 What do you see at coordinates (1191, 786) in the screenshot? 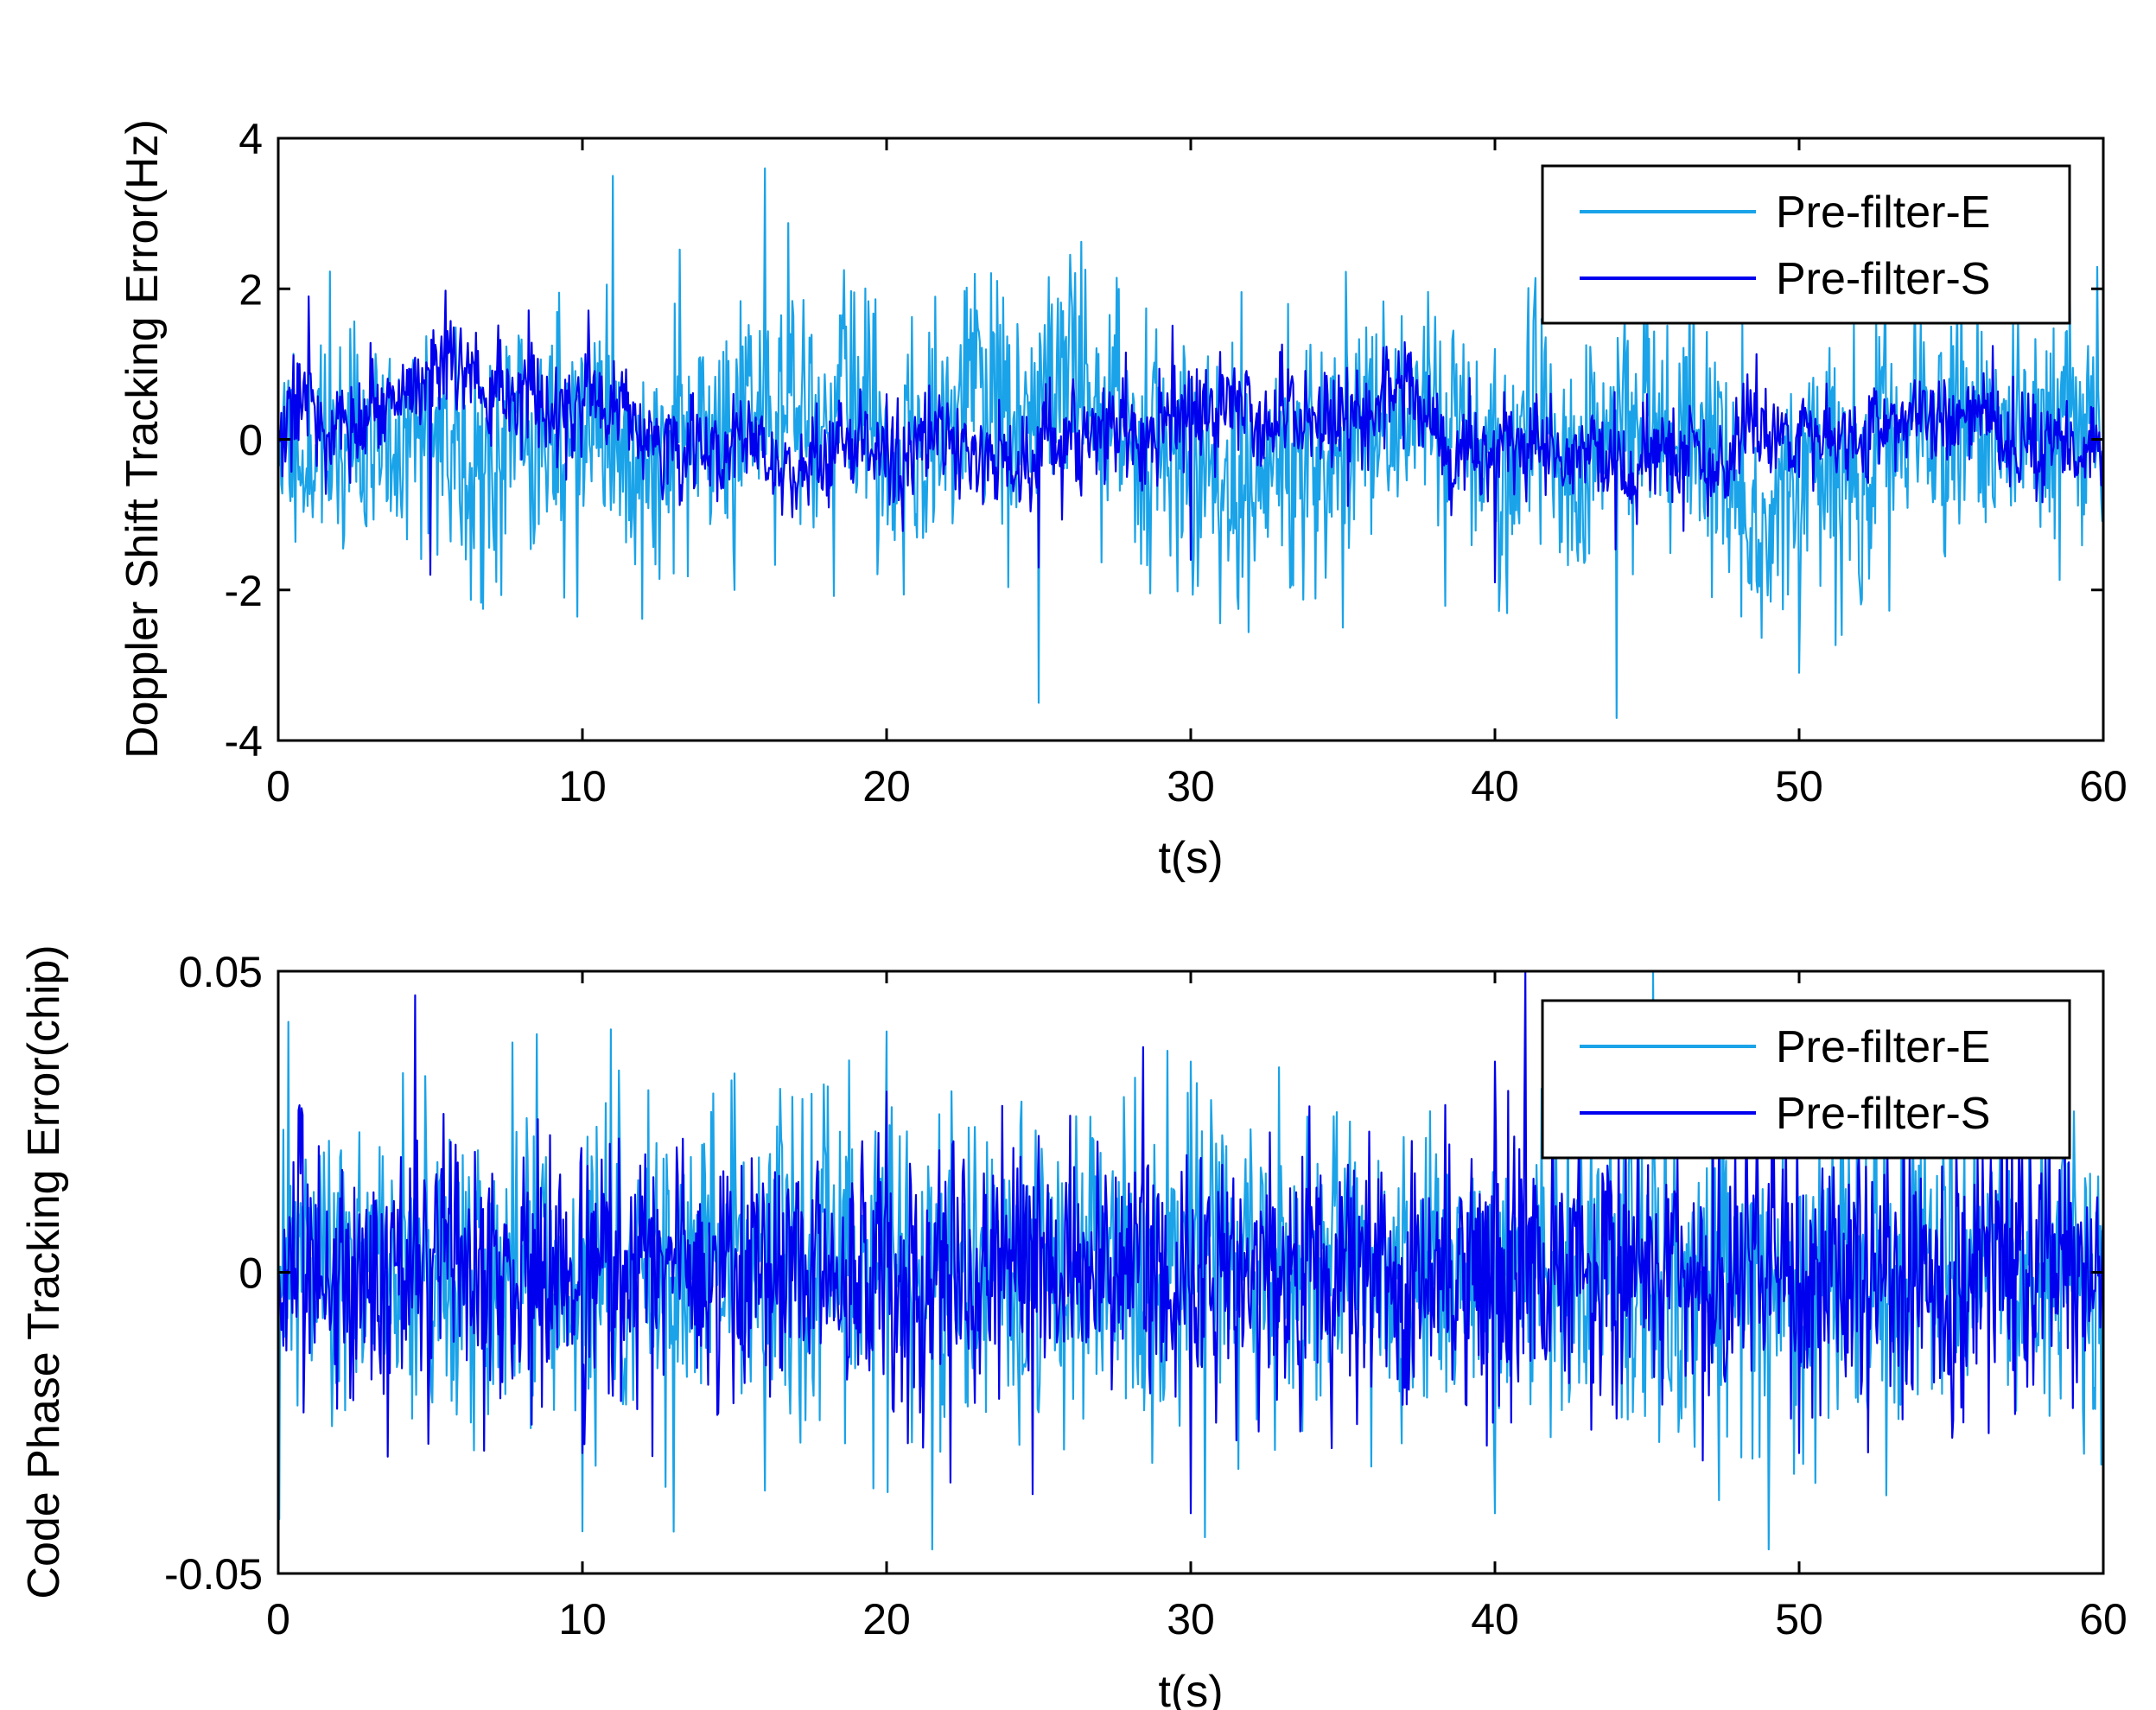
I see `doppler-x-tick-label: 30` at bounding box center [1191, 786].